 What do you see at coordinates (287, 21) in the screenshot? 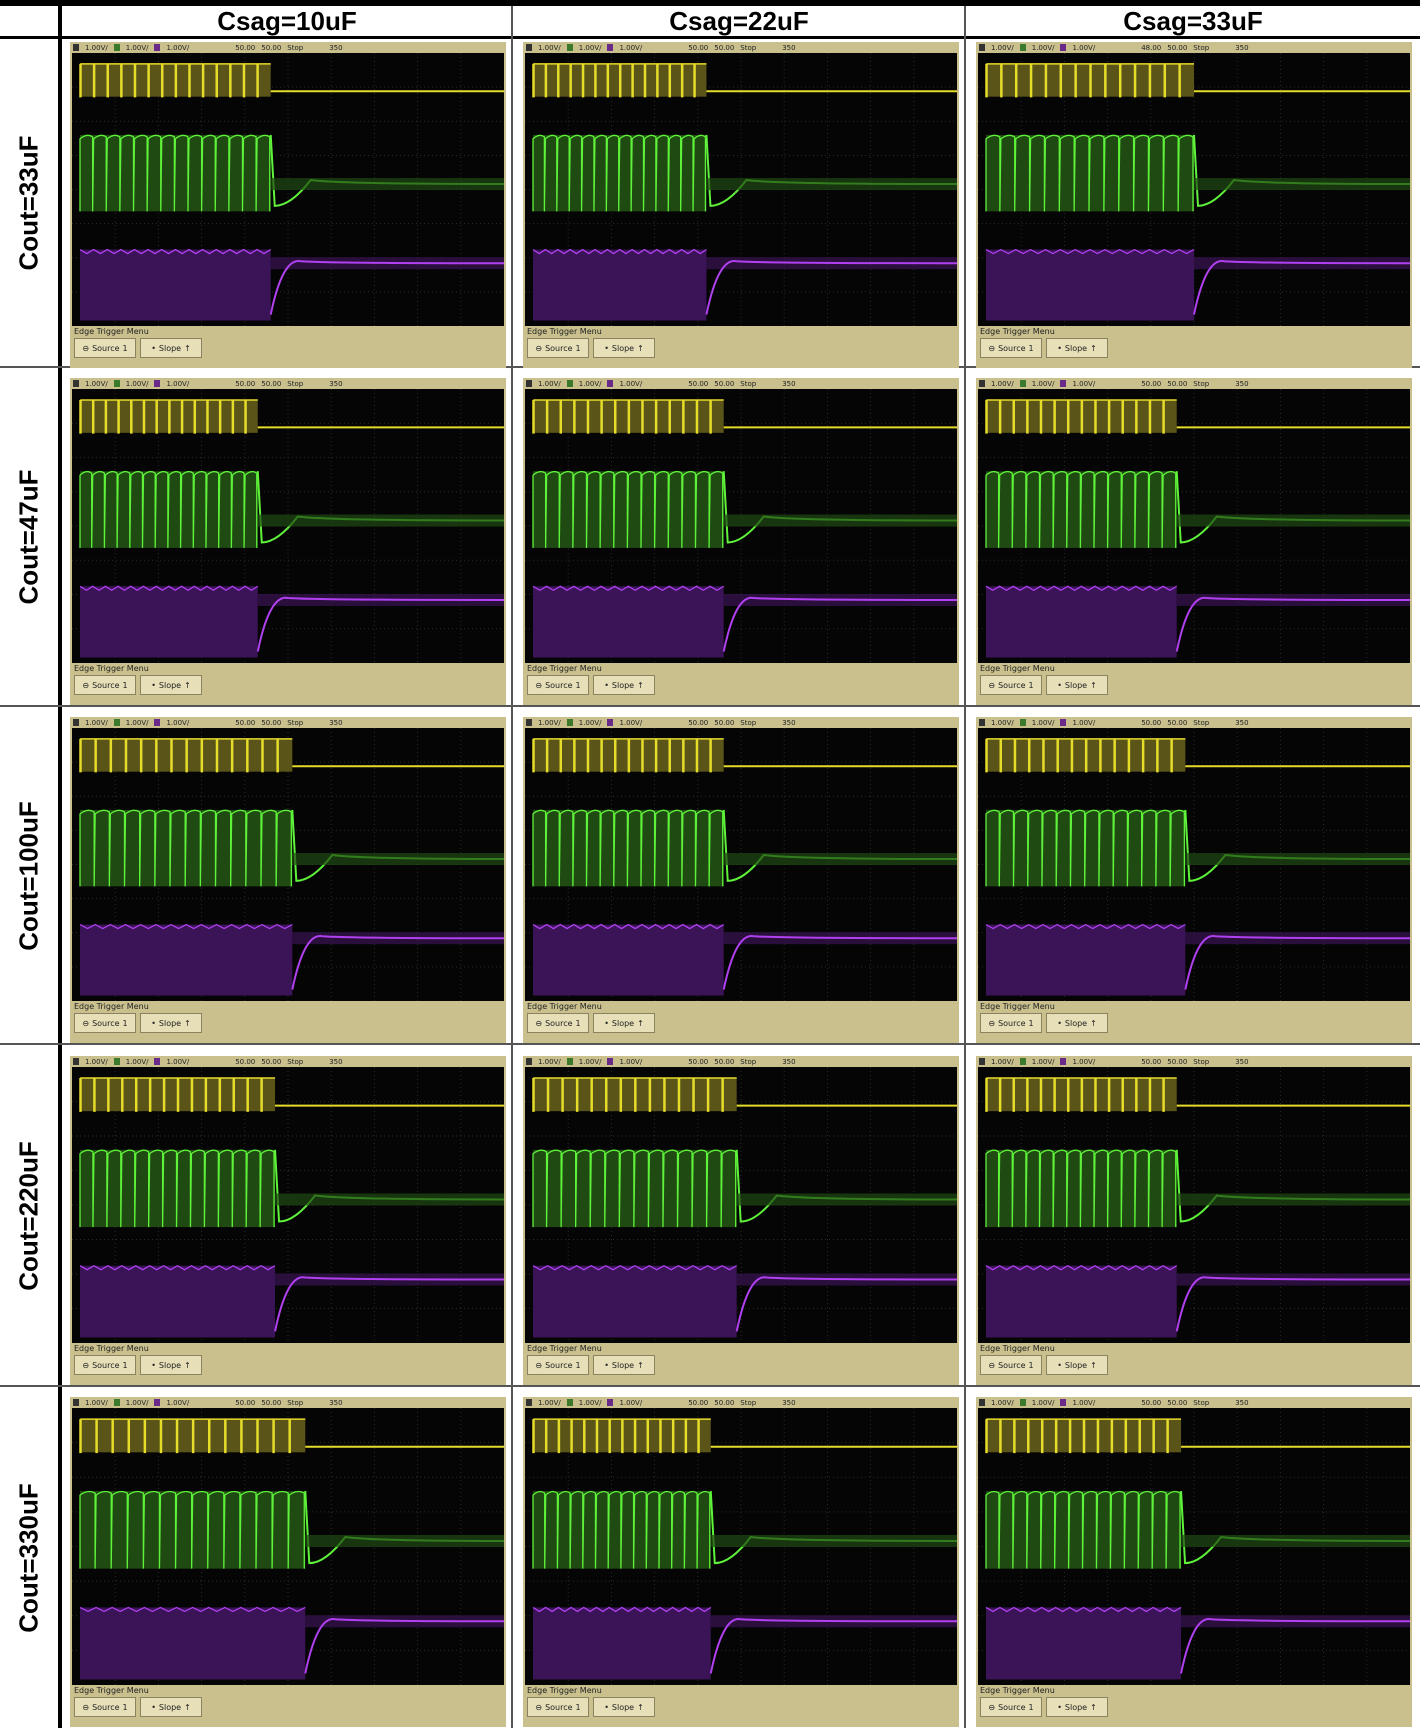
I see `column-header-csag-10: Csag=10uF` at bounding box center [287, 21].